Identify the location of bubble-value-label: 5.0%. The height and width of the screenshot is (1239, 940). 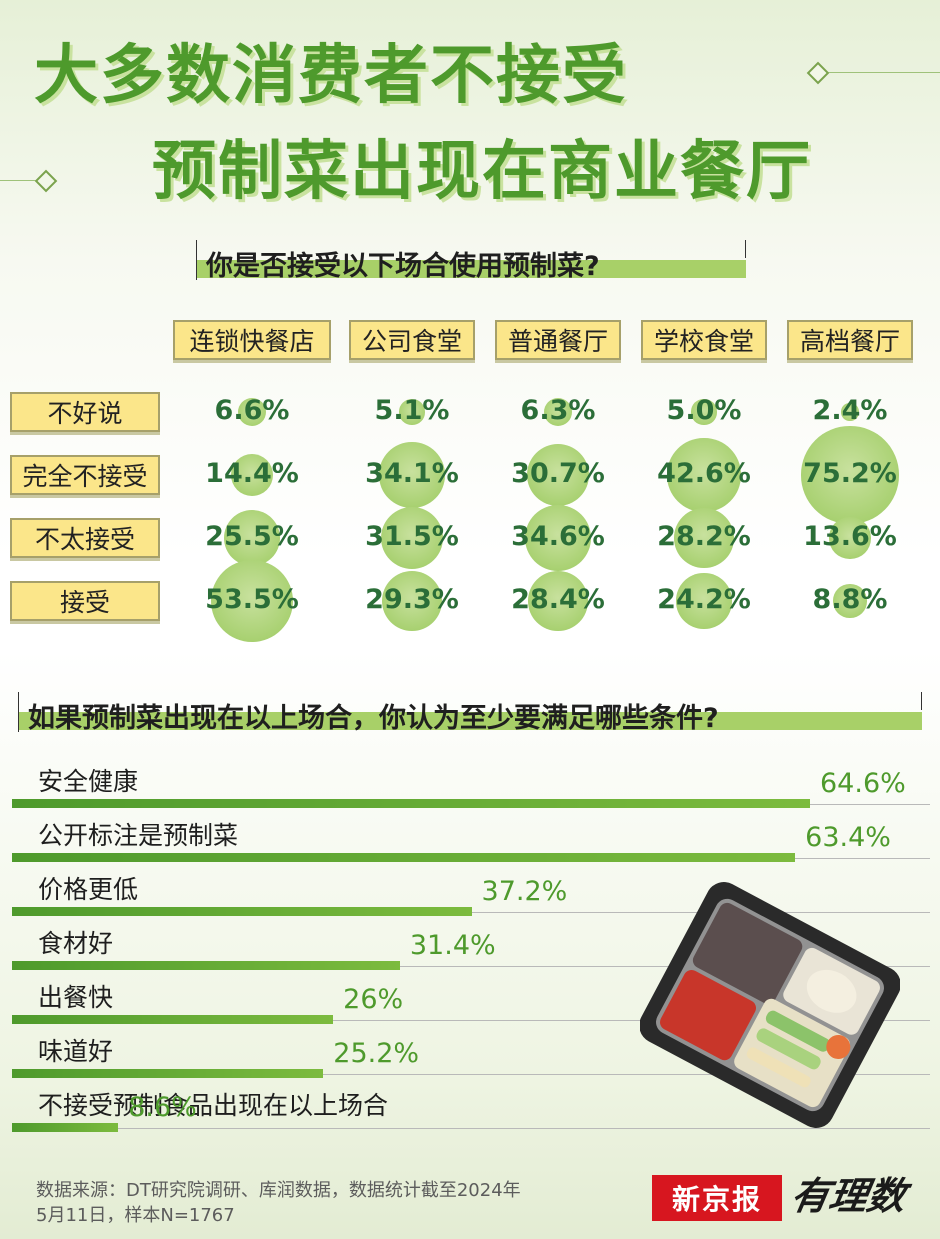
(704, 410).